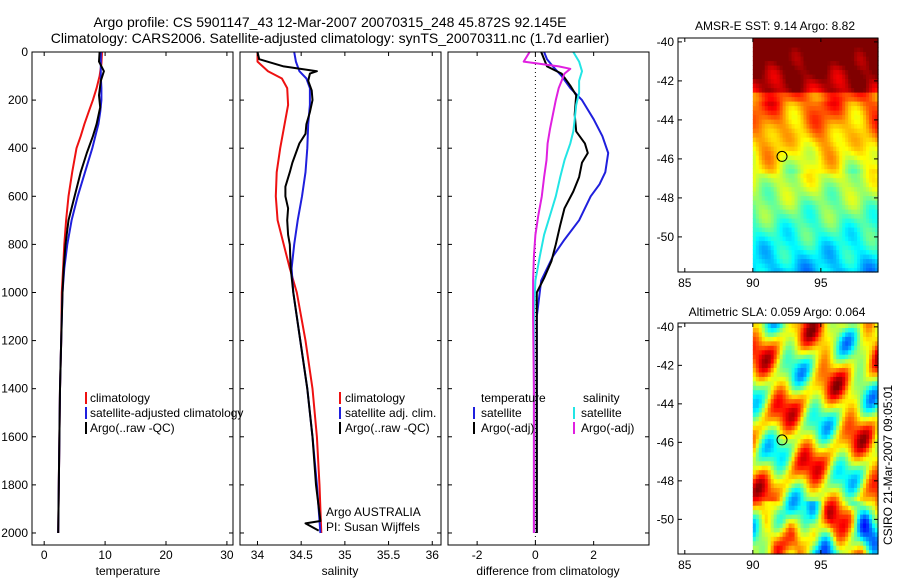 This screenshot has height=580, width=900. I want to click on series-line, so click(80, 293).